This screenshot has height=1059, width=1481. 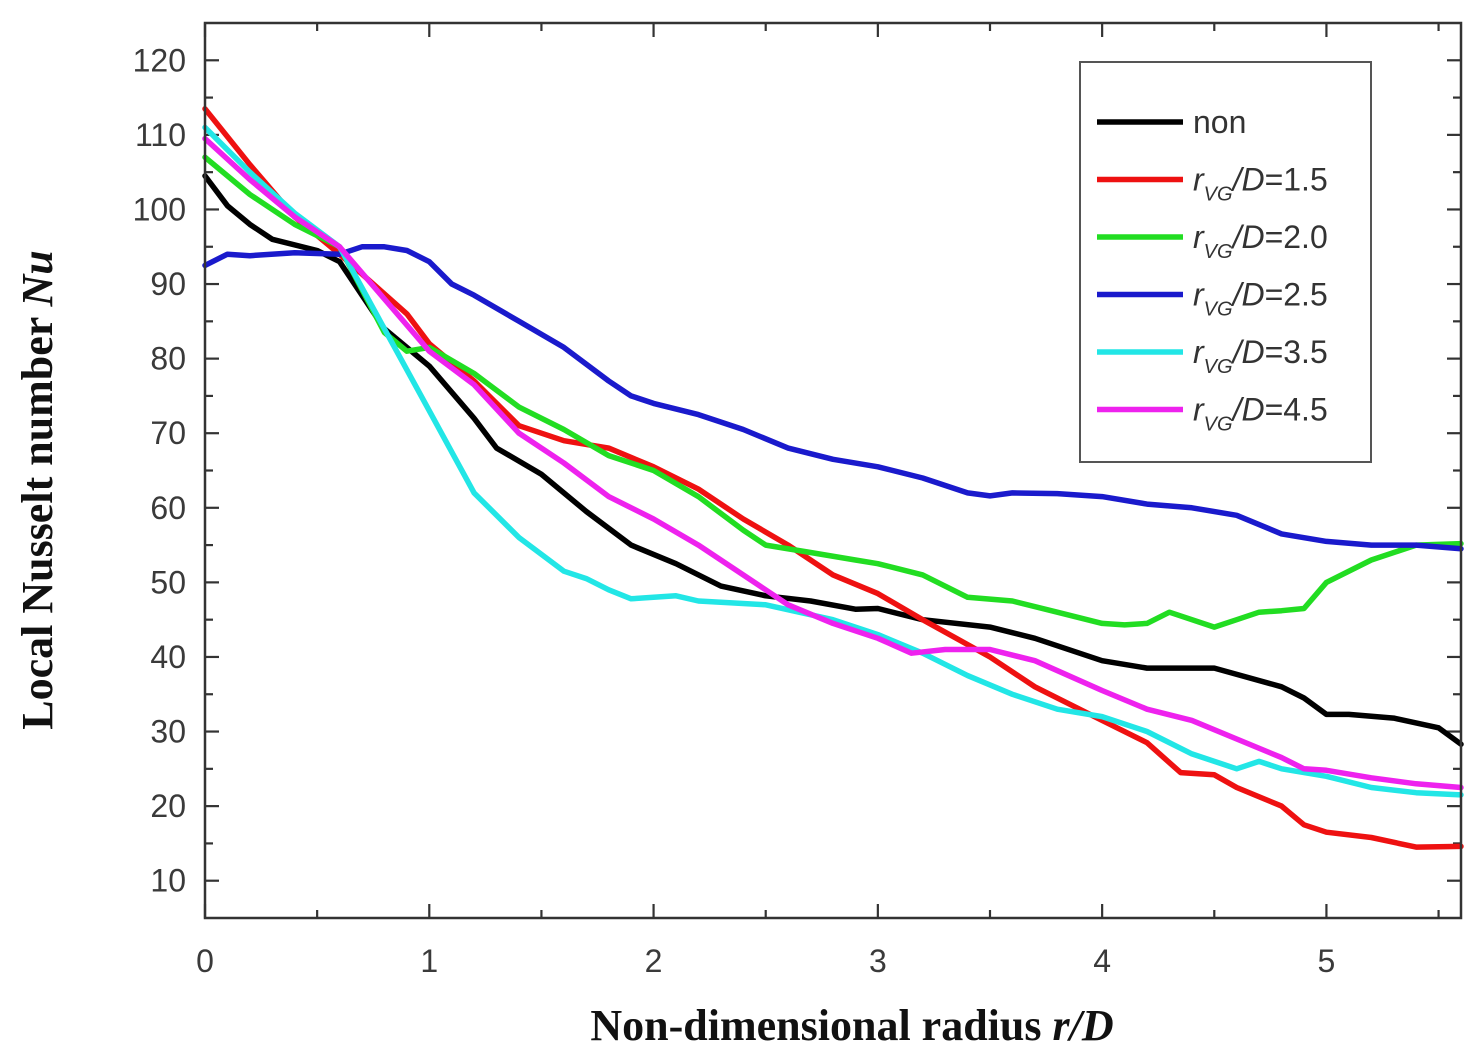 What do you see at coordinates (654, 961) in the screenshot?
I see `x-tick-label: 2` at bounding box center [654, 961].